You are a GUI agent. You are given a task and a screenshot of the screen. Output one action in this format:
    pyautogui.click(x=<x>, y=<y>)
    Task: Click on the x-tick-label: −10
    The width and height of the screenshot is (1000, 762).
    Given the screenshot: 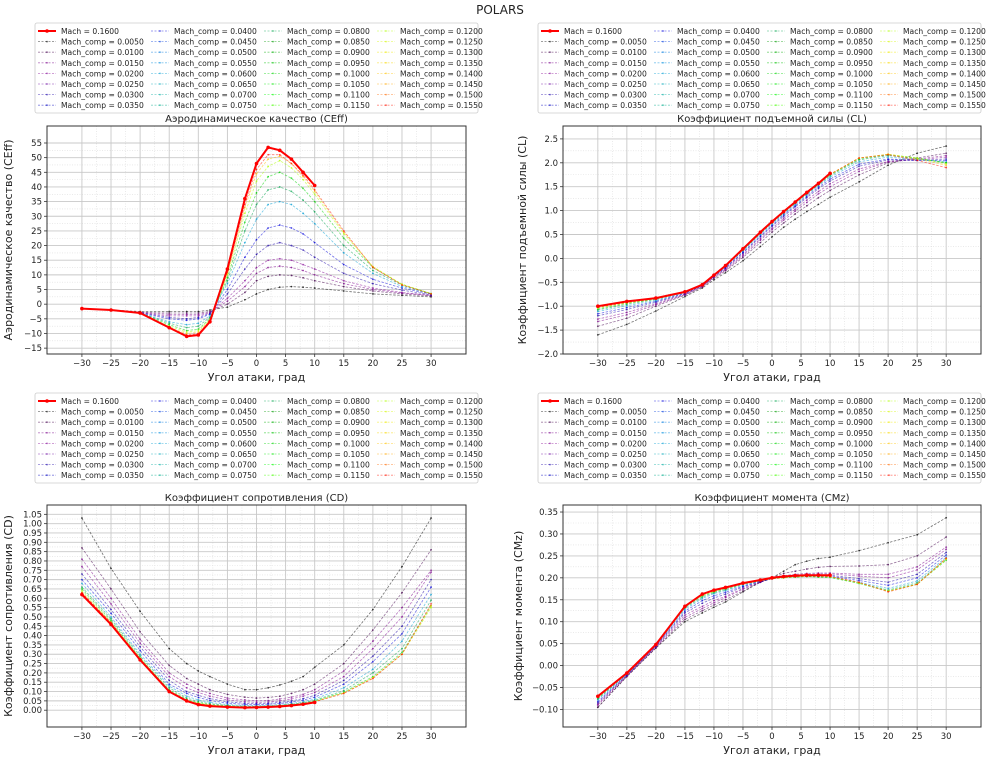 What is the action you would take?
    pyautogui.click(x=198, y=364)
    